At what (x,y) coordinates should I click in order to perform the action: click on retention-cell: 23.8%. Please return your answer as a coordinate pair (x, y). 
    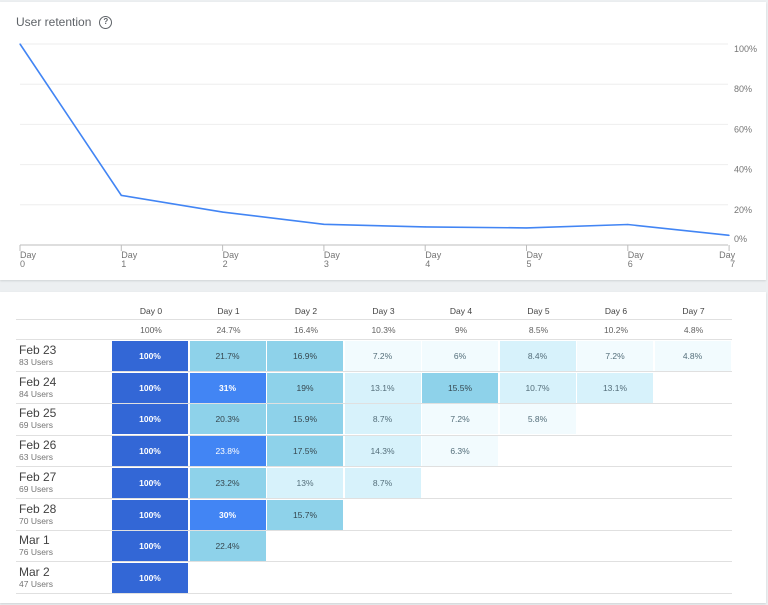
    Looking at the image, I should click on (227, 451).